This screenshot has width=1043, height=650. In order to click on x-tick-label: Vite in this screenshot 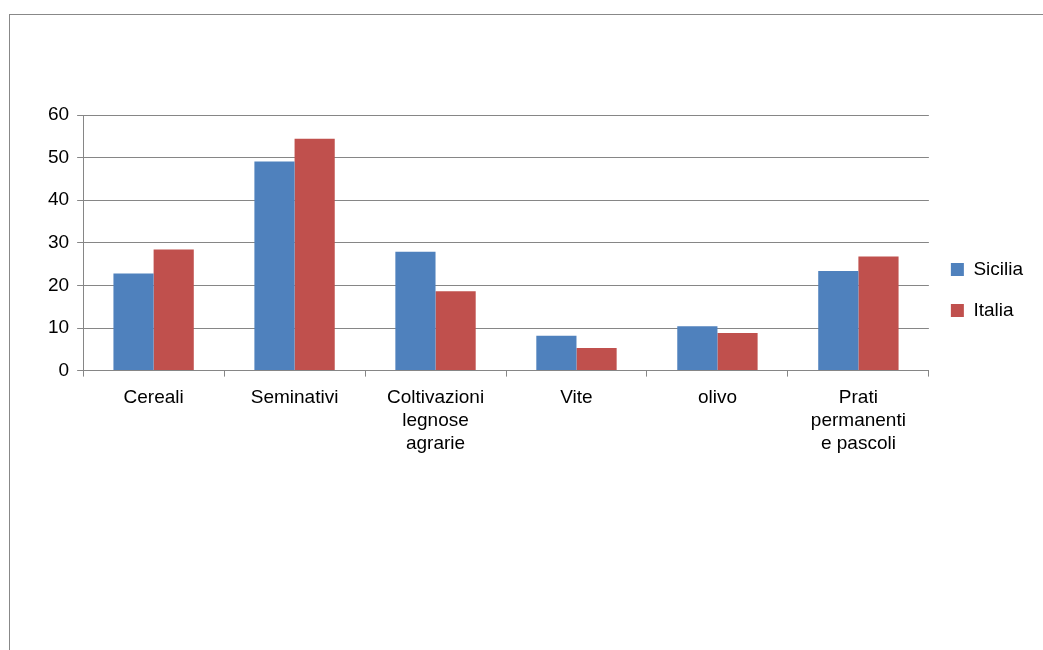, I will do `click(576, 397)`.